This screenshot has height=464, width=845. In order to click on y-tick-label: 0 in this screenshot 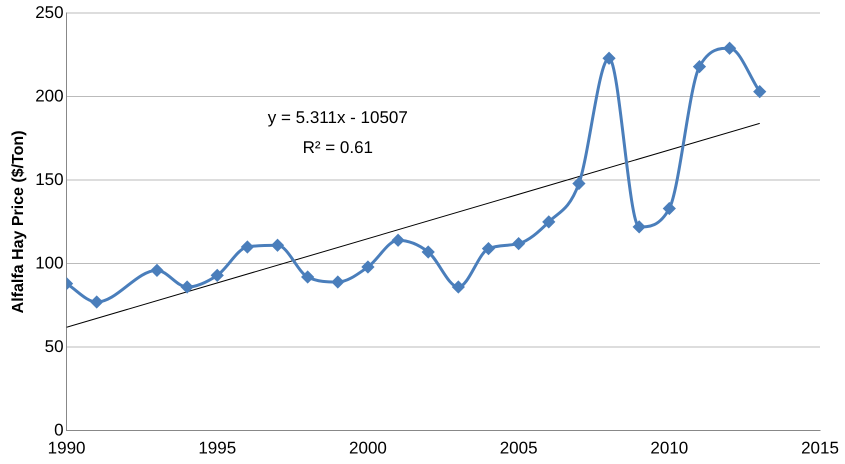, I will do `click(59, 430)`.